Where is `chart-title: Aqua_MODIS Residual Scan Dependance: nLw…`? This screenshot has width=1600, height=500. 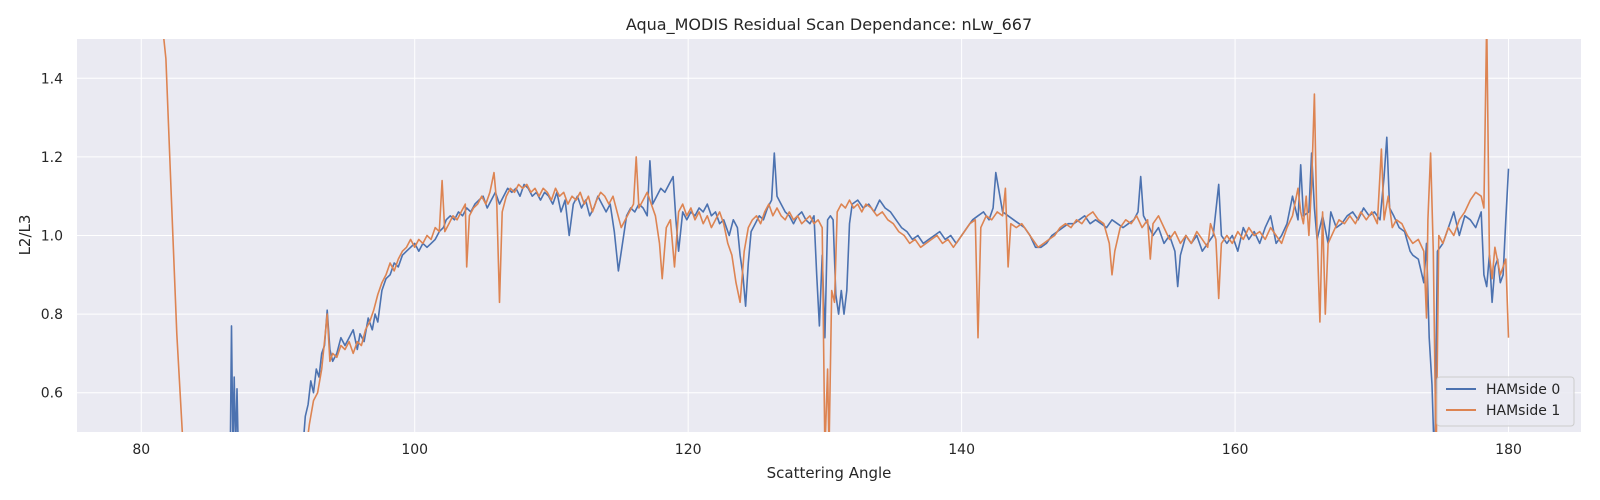
chart-title: Aqua_MODIS Residual Scan Dependance: nLw… is located at coordinates (829, 25).